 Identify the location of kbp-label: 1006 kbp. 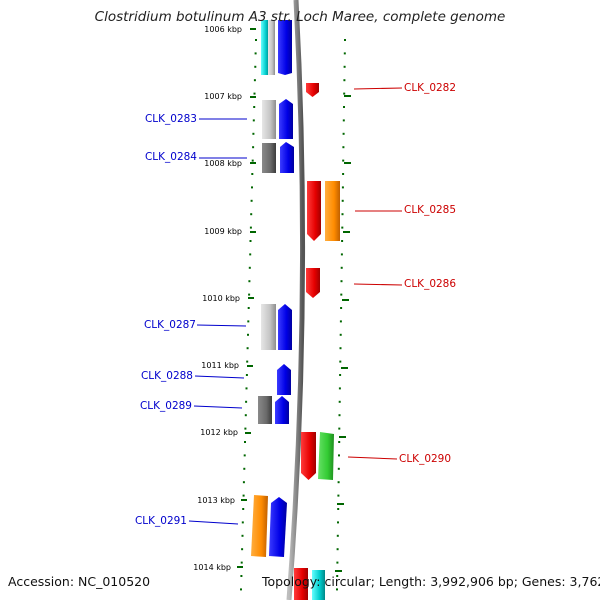
(223, 29).